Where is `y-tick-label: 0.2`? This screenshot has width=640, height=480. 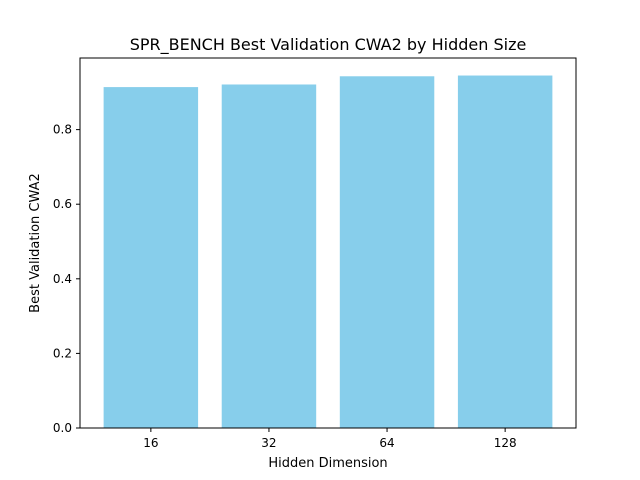
y-tick-label: 0.2 is located at coordinates (62, 353).